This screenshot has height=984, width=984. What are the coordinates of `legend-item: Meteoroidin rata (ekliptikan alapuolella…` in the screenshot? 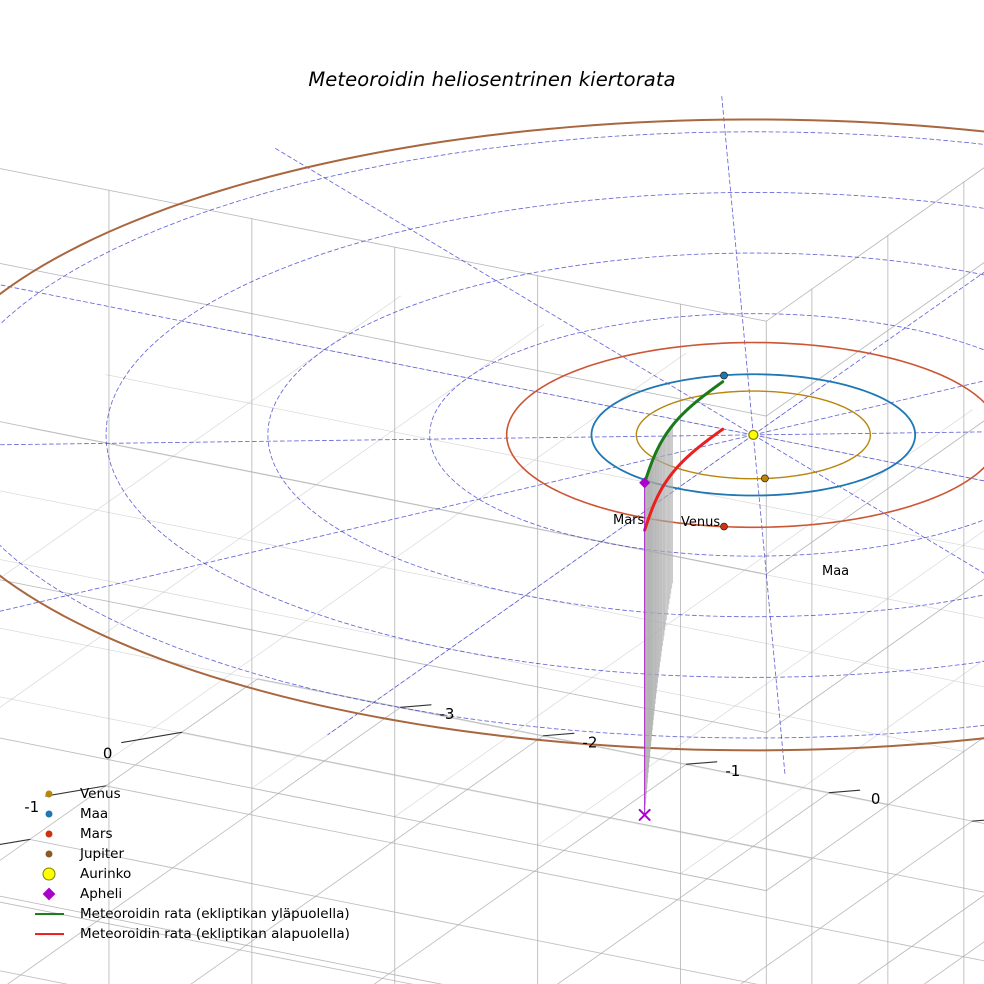 It's located at (199, 934).